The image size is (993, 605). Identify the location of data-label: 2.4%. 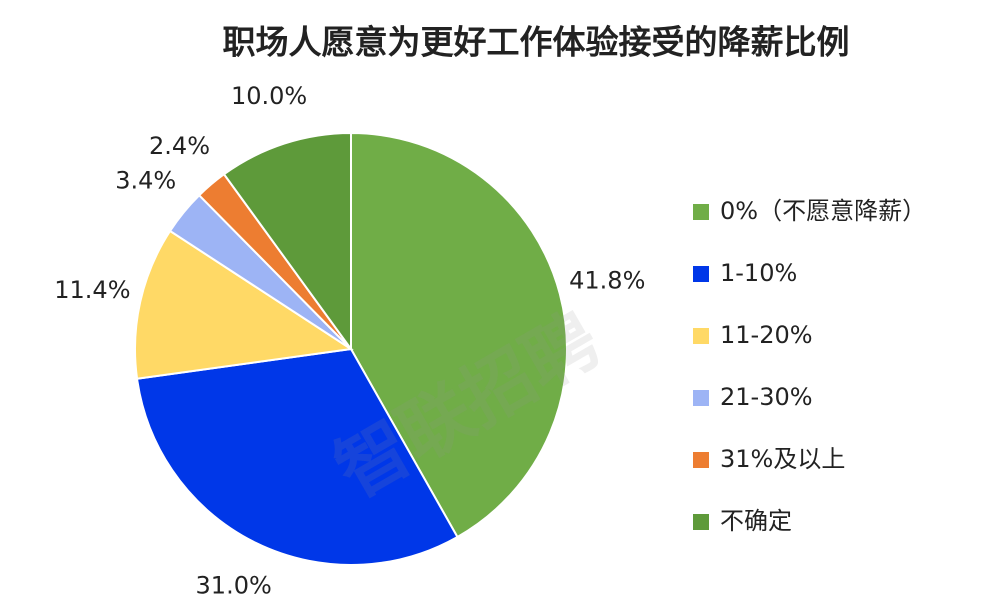
(179, 146).